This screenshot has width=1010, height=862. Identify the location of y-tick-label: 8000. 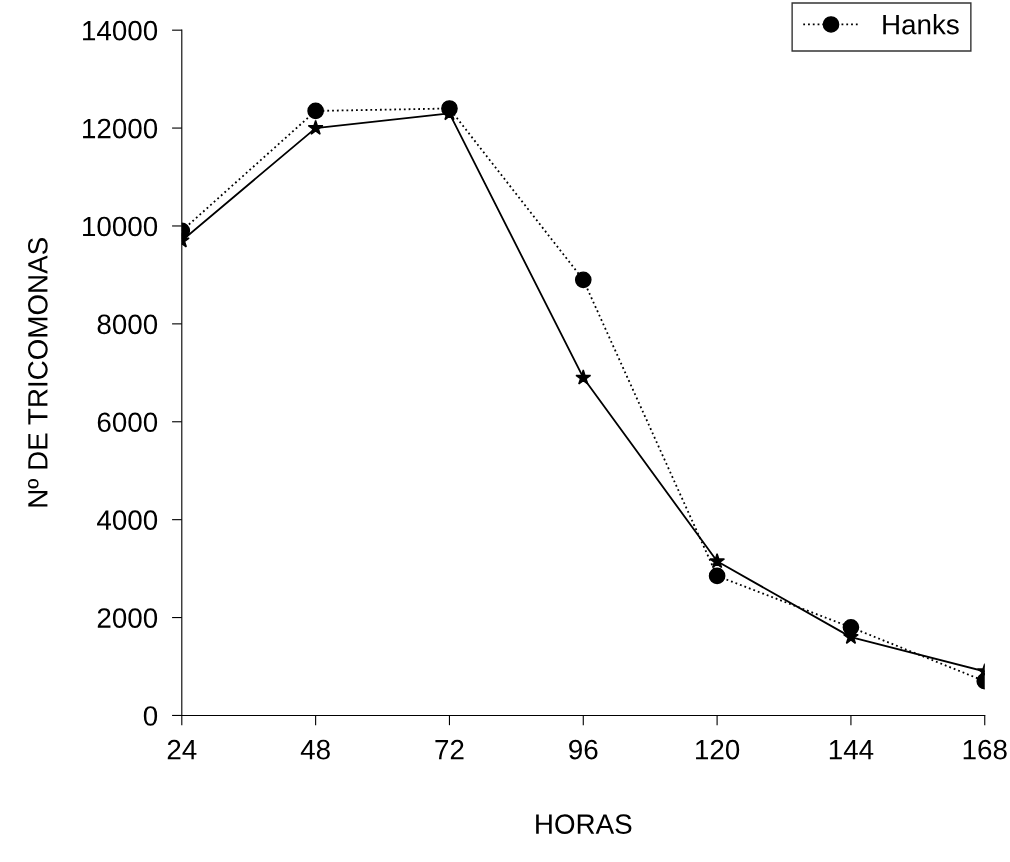
(127, 324).